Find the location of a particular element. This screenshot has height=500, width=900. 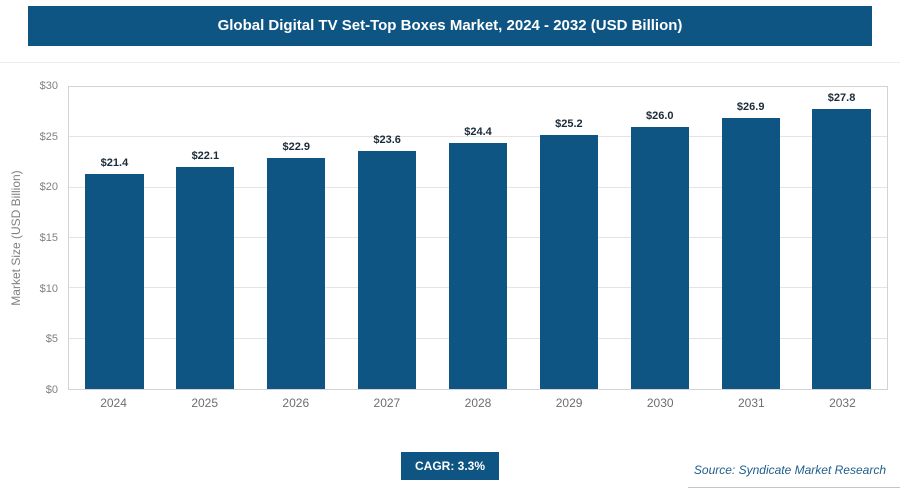

y-tick-label: $30 is located at coordinates (48, 86).